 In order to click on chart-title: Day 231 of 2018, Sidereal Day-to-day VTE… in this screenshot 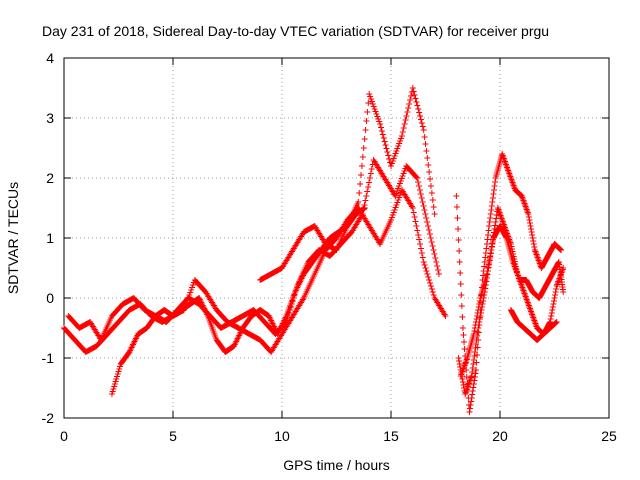, I will do `click(295, 31)`.